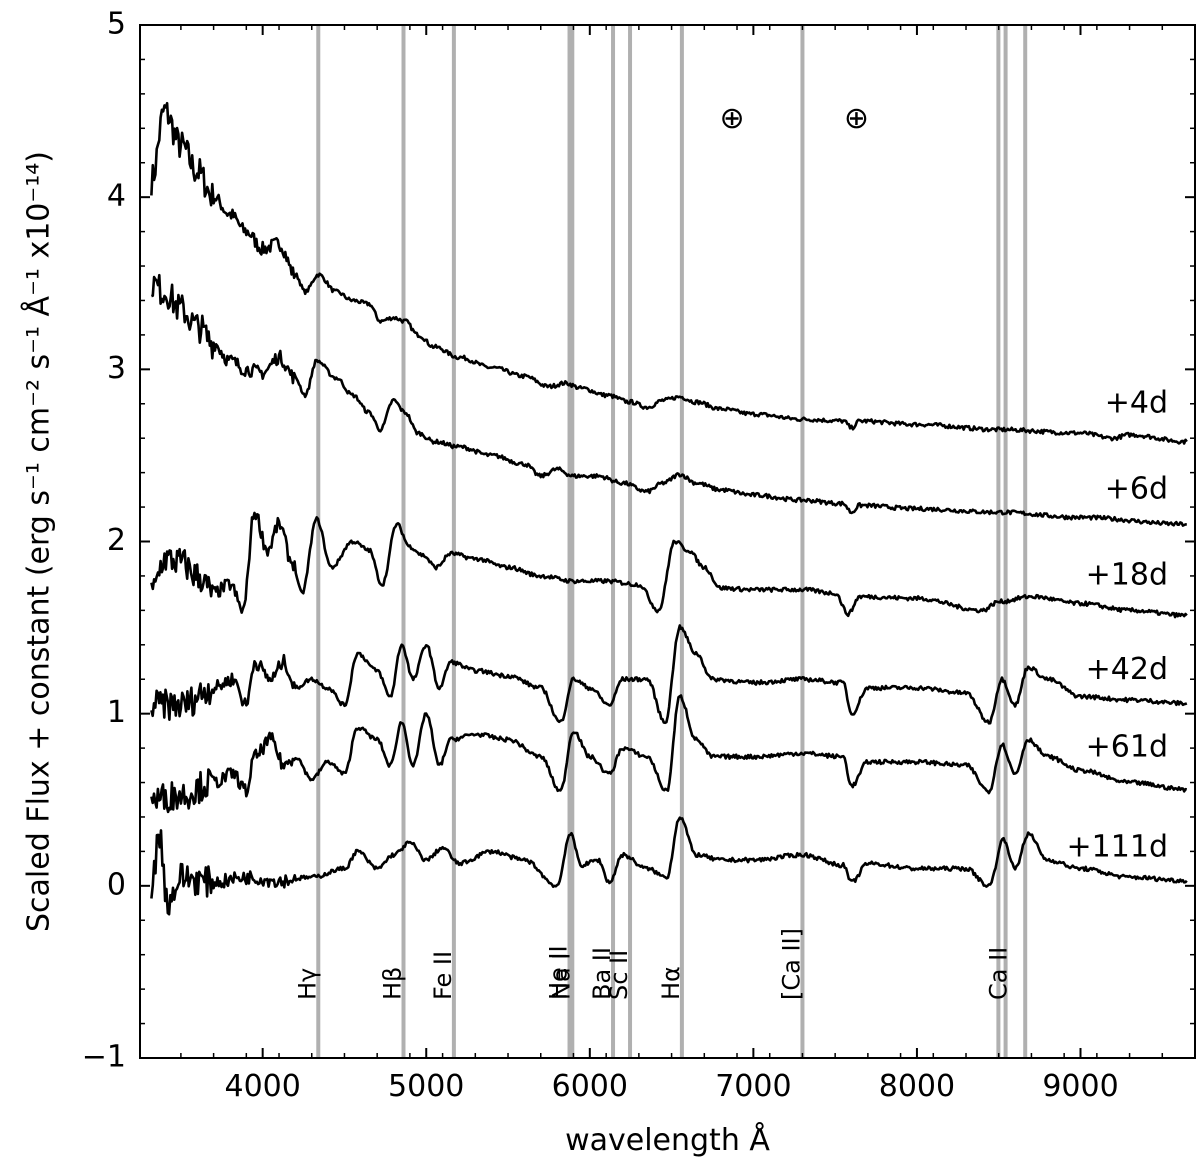 The height and width of the screenshot is (1168, 1200). Describe the element at coordinates (999, 973) in the screenshot. I see `line-marker-label-9: Ca II` at that location.